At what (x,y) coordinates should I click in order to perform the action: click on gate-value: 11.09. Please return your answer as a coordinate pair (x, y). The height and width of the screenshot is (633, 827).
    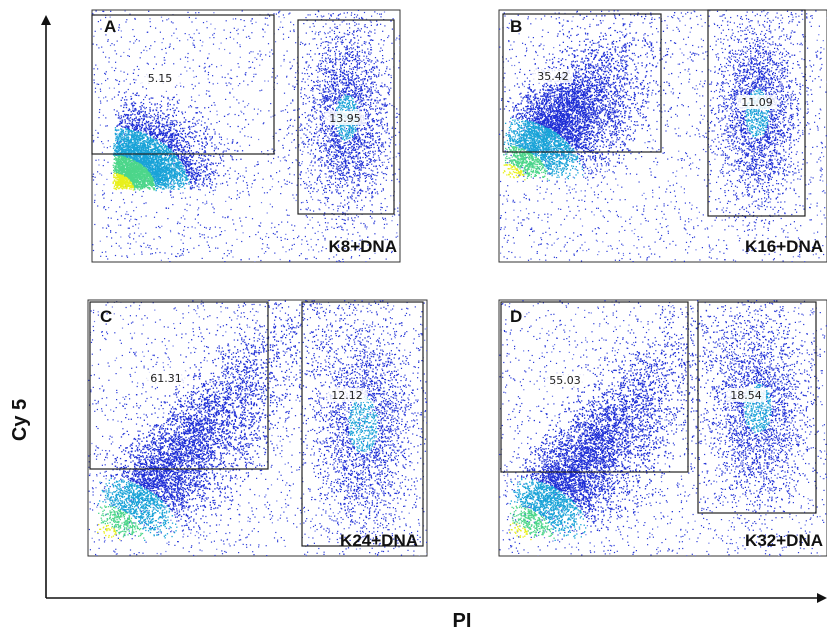
    Looking at the image, I should click on (757, 102).